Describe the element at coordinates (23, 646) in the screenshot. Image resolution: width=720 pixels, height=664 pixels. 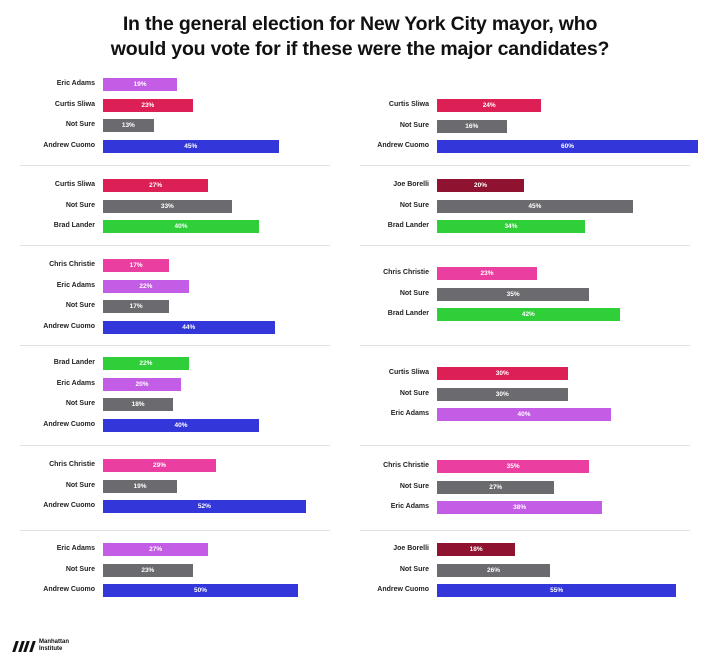
I see `logo-mark-icon` at that location.